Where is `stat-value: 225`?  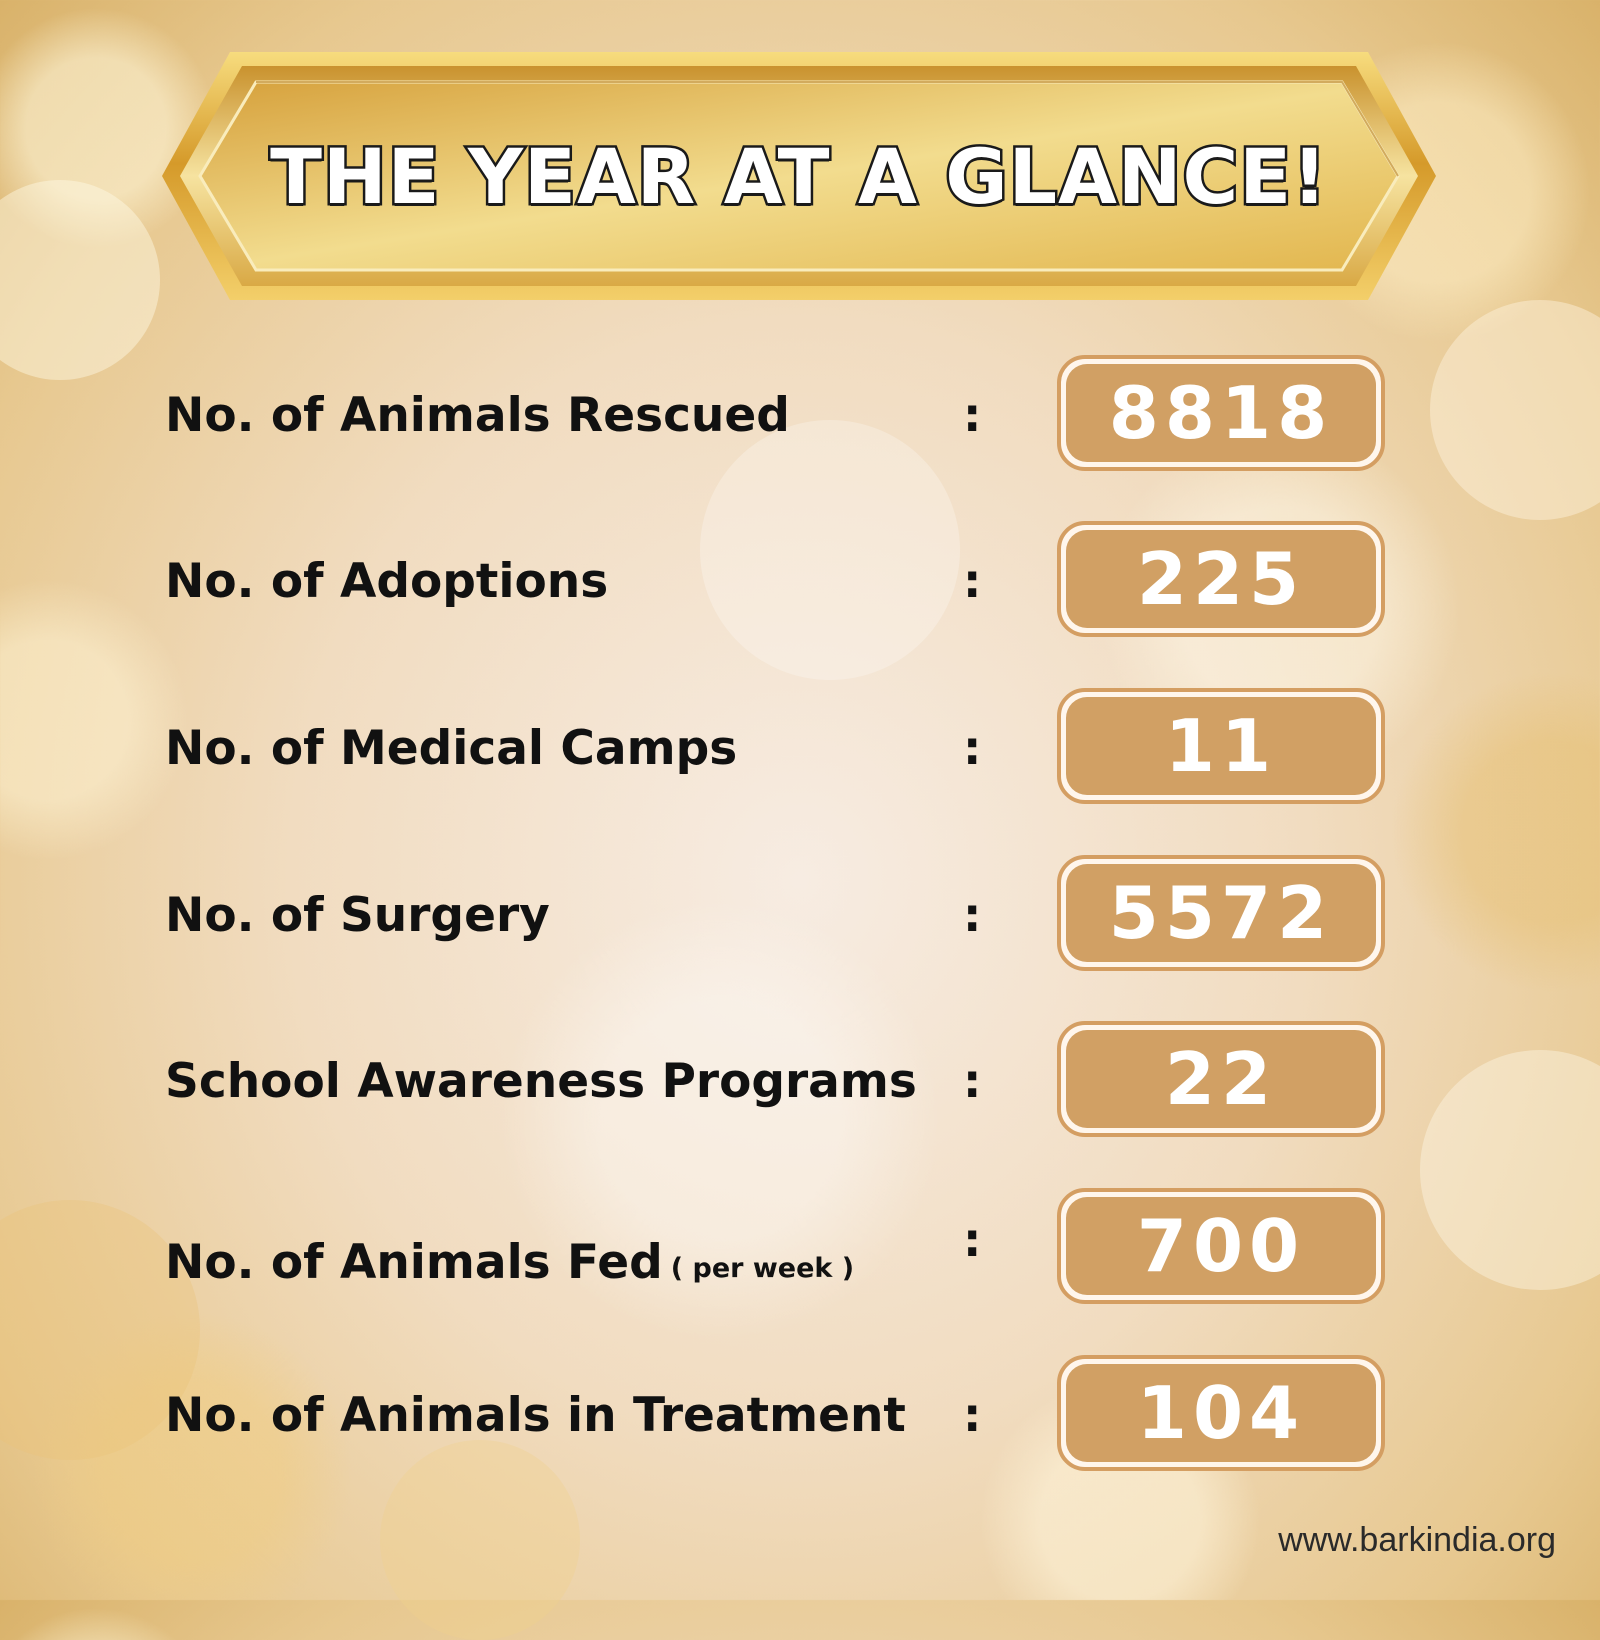
stat-value: 225 is located at coordinates (1221, 579).